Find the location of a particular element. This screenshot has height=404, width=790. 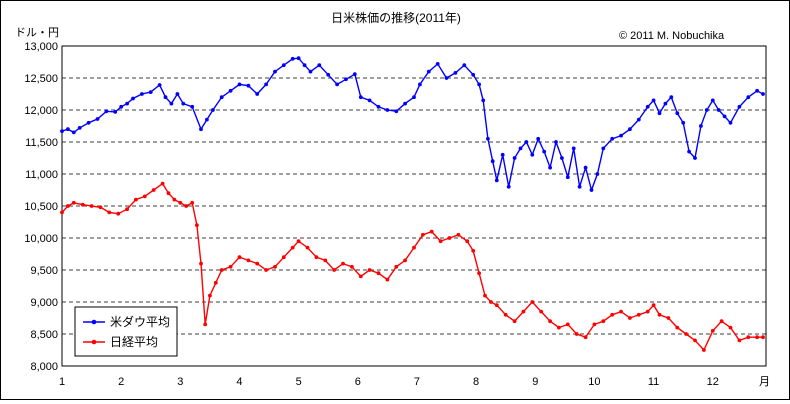

legend-label-nikkei: 日経平均 is located at coordinates (134, 342).